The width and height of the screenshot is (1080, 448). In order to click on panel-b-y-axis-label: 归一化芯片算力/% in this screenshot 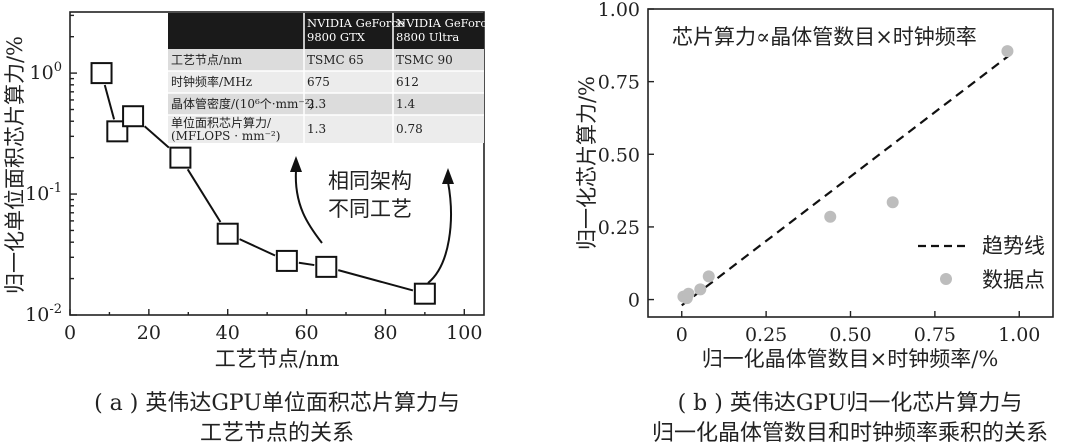, I will do `click(587, 163)`.